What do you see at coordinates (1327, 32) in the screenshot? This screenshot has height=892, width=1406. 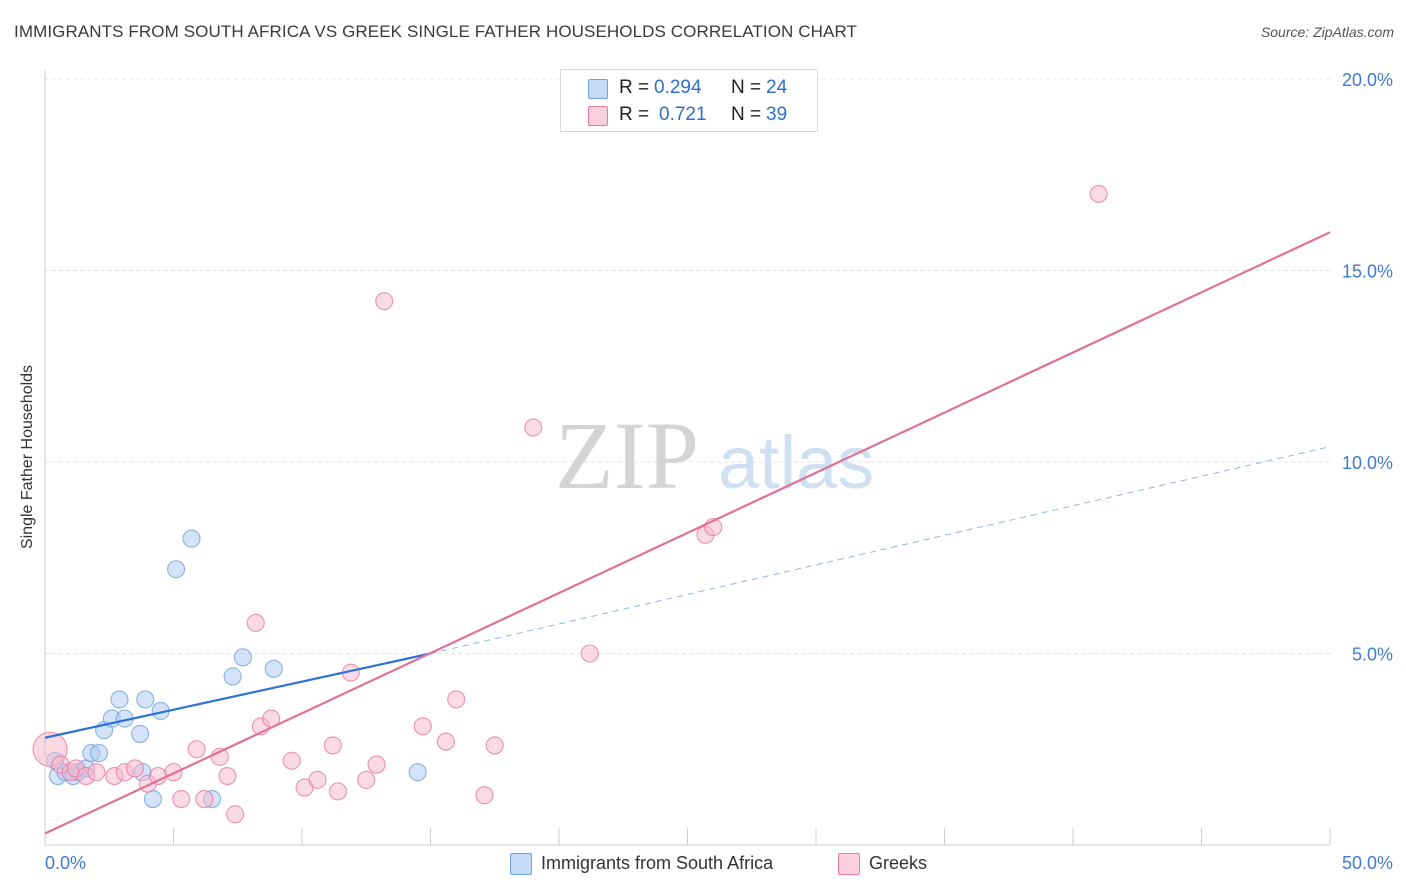 I see `source-attribution: Source: ZipAtlas.com` at bounding box center [1327, 32].